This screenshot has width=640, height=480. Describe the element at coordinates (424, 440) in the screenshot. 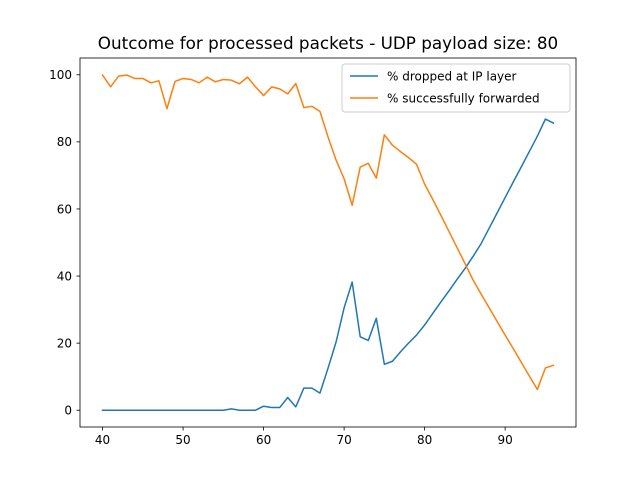

I see `x-tick-label: 80` at that location.